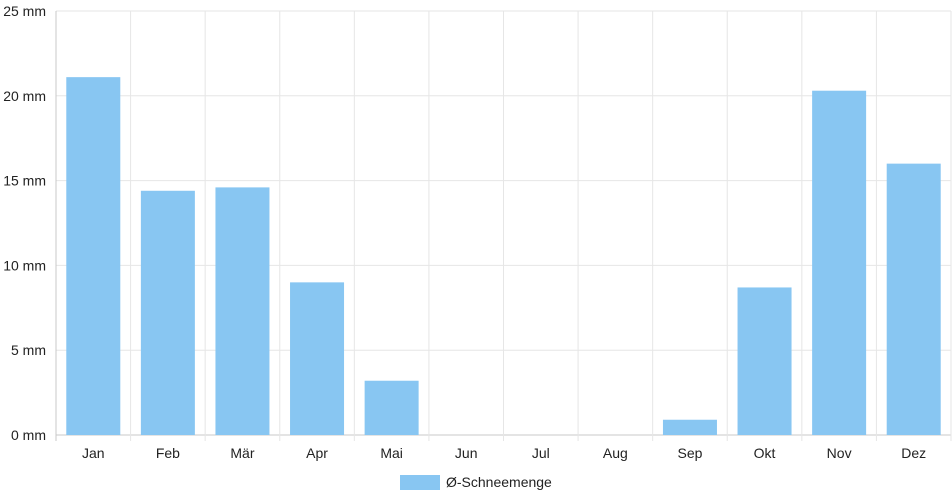  Describe the element at coordinates (839, 262) in the screenshot. I see `bar-nov` at that location.